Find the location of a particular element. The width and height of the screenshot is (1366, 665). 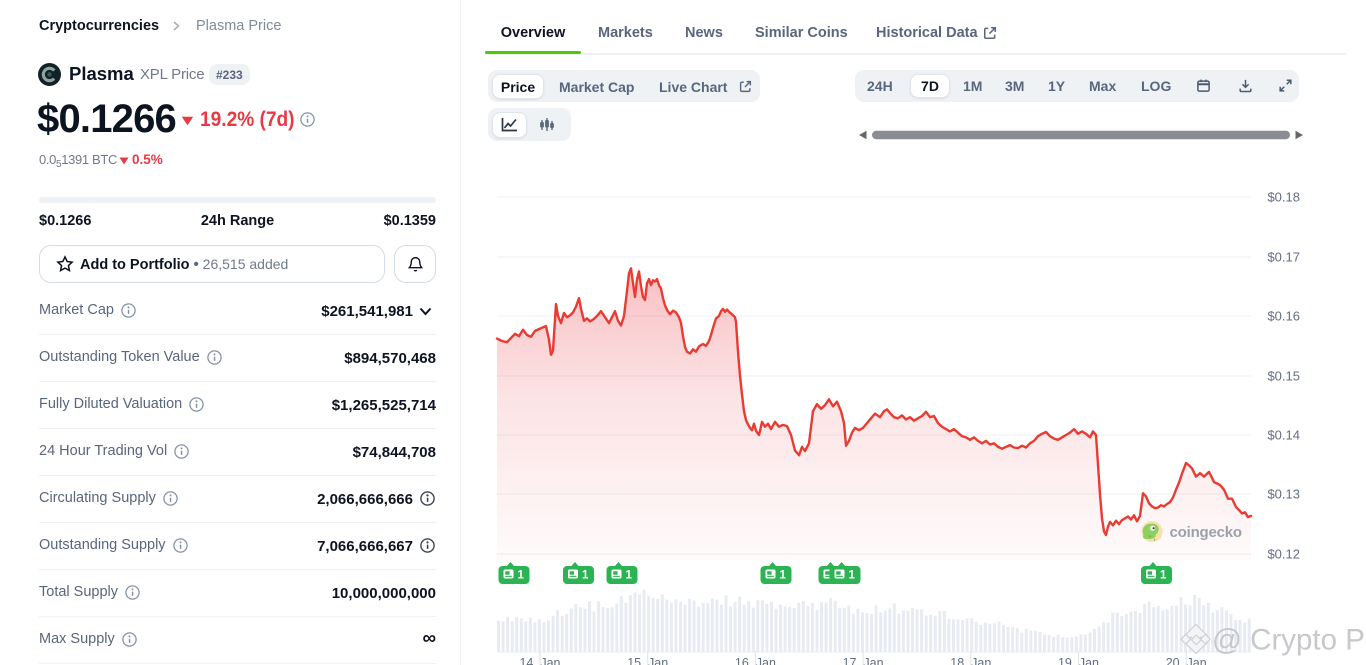

svg-text: $0.18 is located at coordinates (1283, 197).